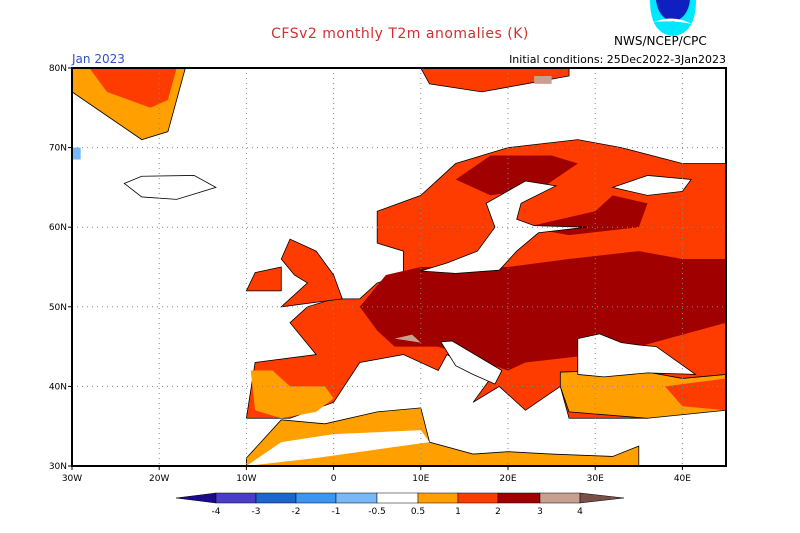 Image resolution: width=800 pixels, height=533 pixels. Describe the element at coordinates (170, 187) in the screenshot. I see `iceland` at that location.